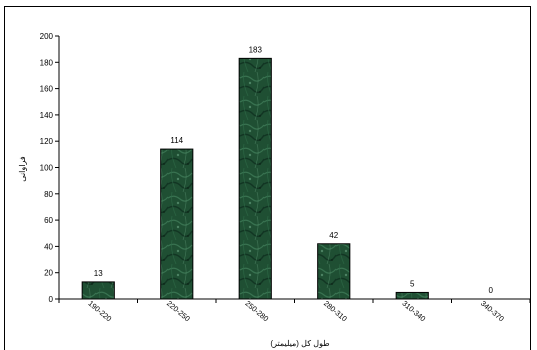  I want to click on x-tick-label: 310-340, so click(413, 311).